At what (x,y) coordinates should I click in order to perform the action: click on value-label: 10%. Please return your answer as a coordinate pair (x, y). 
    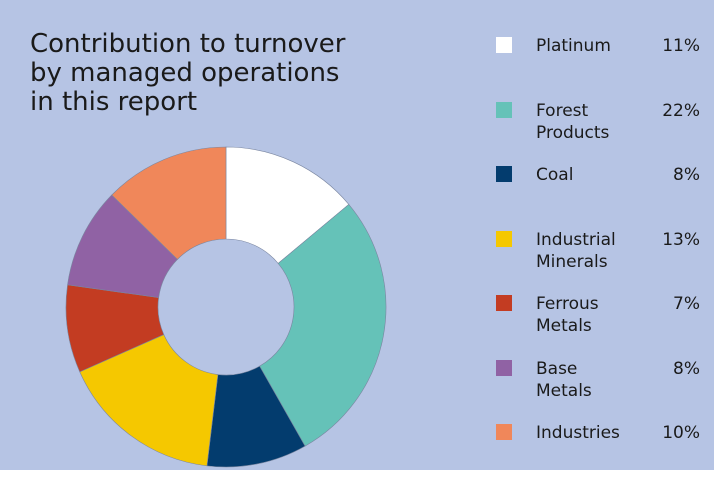
    Looking at the image, I should click on (681, 433).